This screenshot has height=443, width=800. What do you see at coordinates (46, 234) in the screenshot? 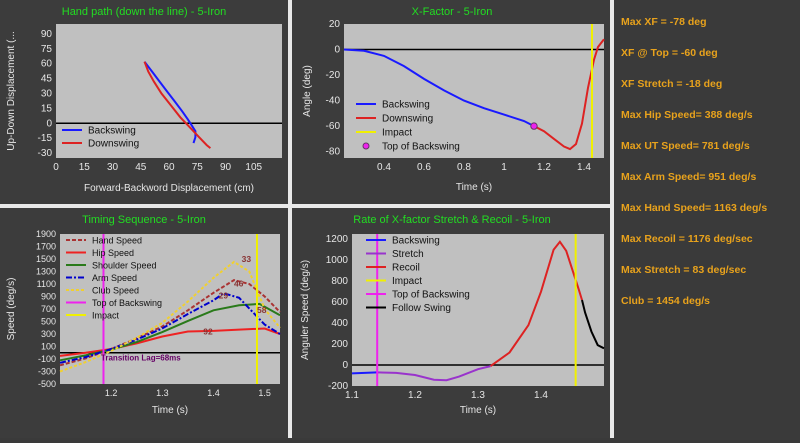
I see `y-tick-label: 1900` at bounding box center [46, 234].